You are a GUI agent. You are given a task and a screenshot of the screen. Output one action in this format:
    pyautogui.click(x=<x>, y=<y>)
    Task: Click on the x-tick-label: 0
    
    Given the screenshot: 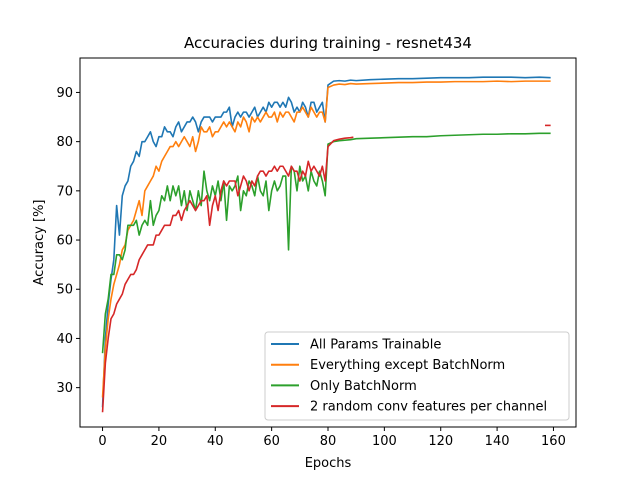 What is the action you would take?
    pyautogui.click(x=102, y=441)
    